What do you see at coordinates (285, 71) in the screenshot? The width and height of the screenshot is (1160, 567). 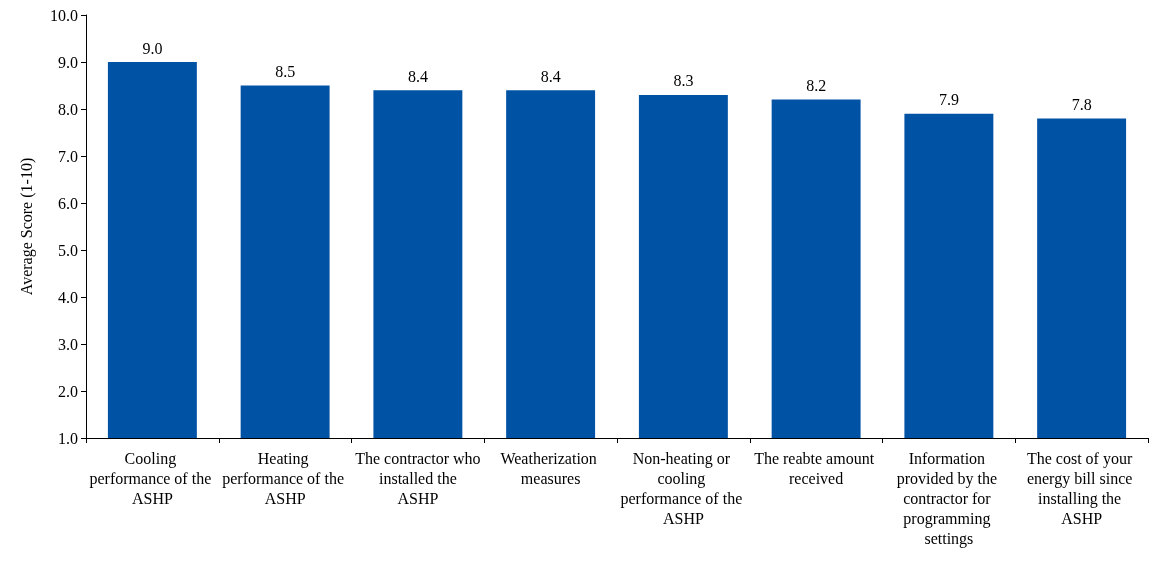 I see `data-label: 8.5` at bounding box center [285, 71].